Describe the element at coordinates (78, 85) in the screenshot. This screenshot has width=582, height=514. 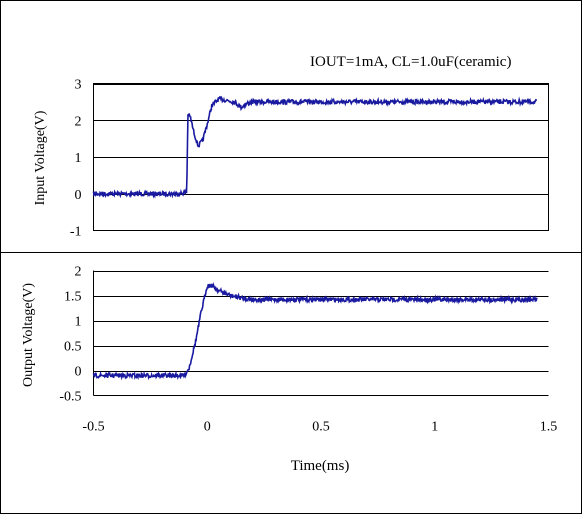
I see `y-tick-label-top-0: 3` at that location.